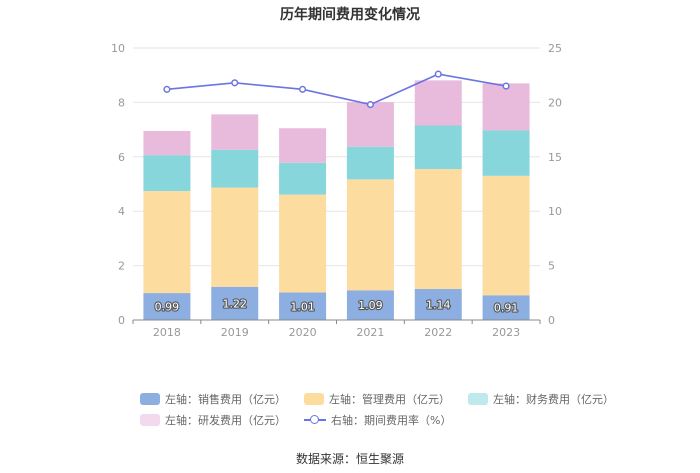 This screenshot has width=700, height=473. I want to click on bar-data-label: 1.01, so click(302, 306).